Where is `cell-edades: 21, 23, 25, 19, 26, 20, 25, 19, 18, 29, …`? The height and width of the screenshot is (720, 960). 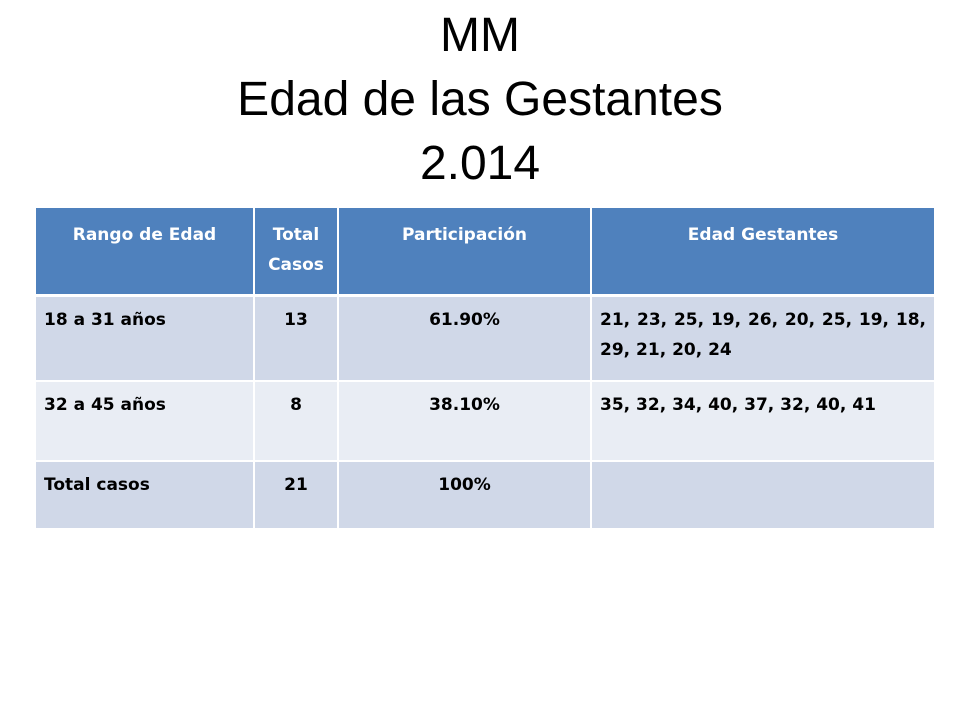
cell-edades: 21, 23, 25, 19, 26, 20, 25, 19, 18, 29, … is located at coordinates (763, 338).